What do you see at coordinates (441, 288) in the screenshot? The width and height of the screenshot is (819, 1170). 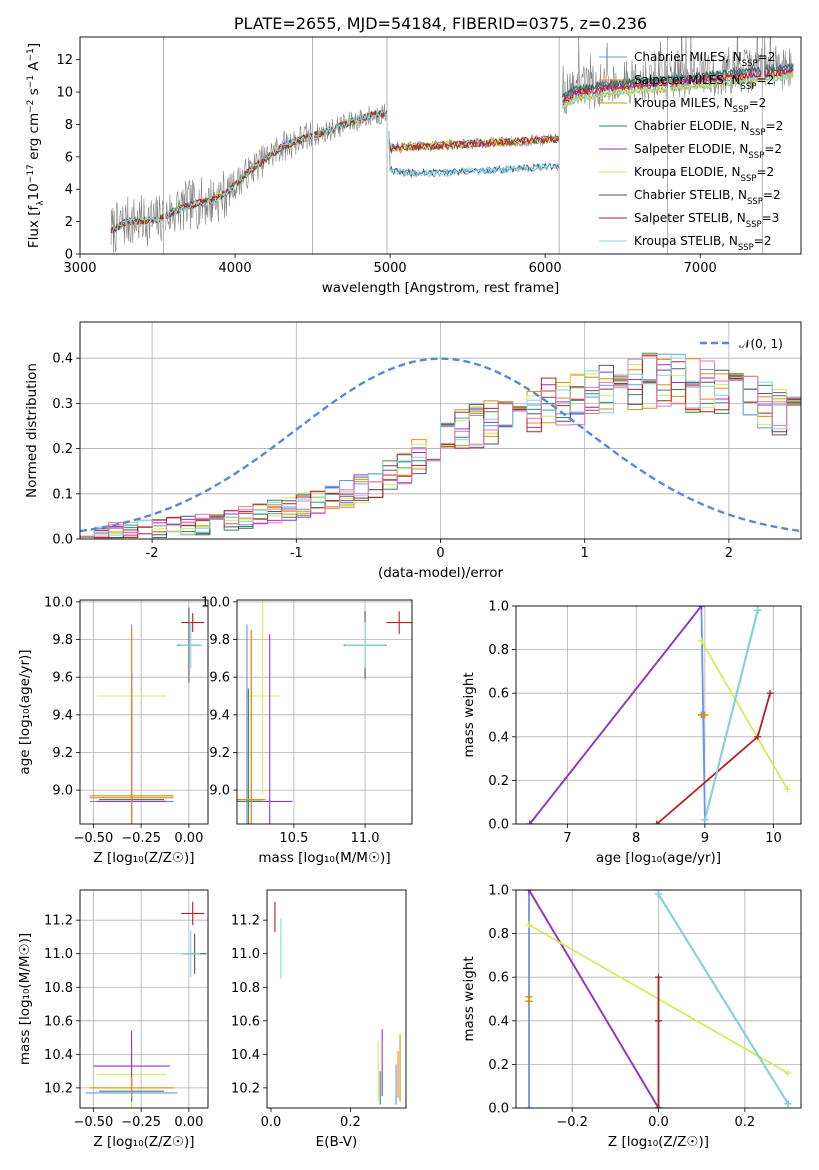 I see `x-axis-label: wavelength [Angstrom, rest frame]` at bounding box center [441, 288].